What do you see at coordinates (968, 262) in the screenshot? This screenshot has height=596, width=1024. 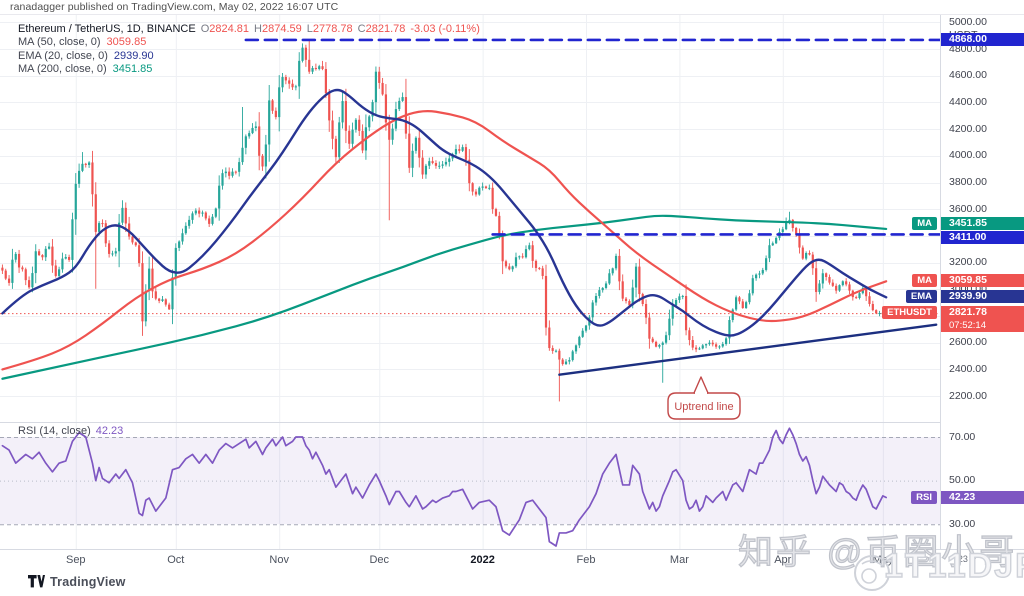 I see `price-tick: 3200.00` at bounding box center [968, 262].